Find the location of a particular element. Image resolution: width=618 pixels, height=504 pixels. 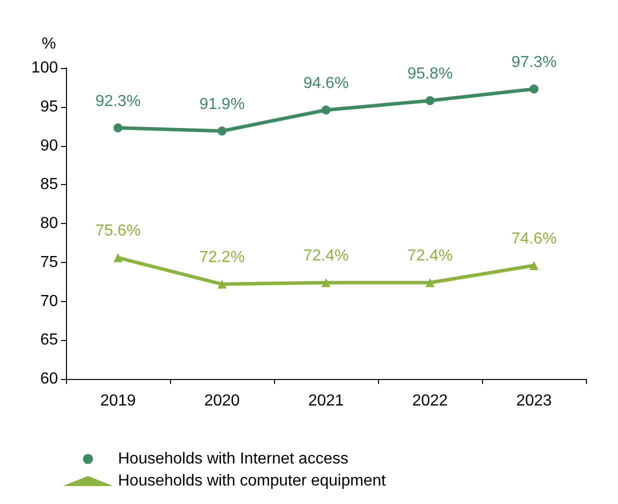

data-label: 74.6% is located at coordinates (534, 239).